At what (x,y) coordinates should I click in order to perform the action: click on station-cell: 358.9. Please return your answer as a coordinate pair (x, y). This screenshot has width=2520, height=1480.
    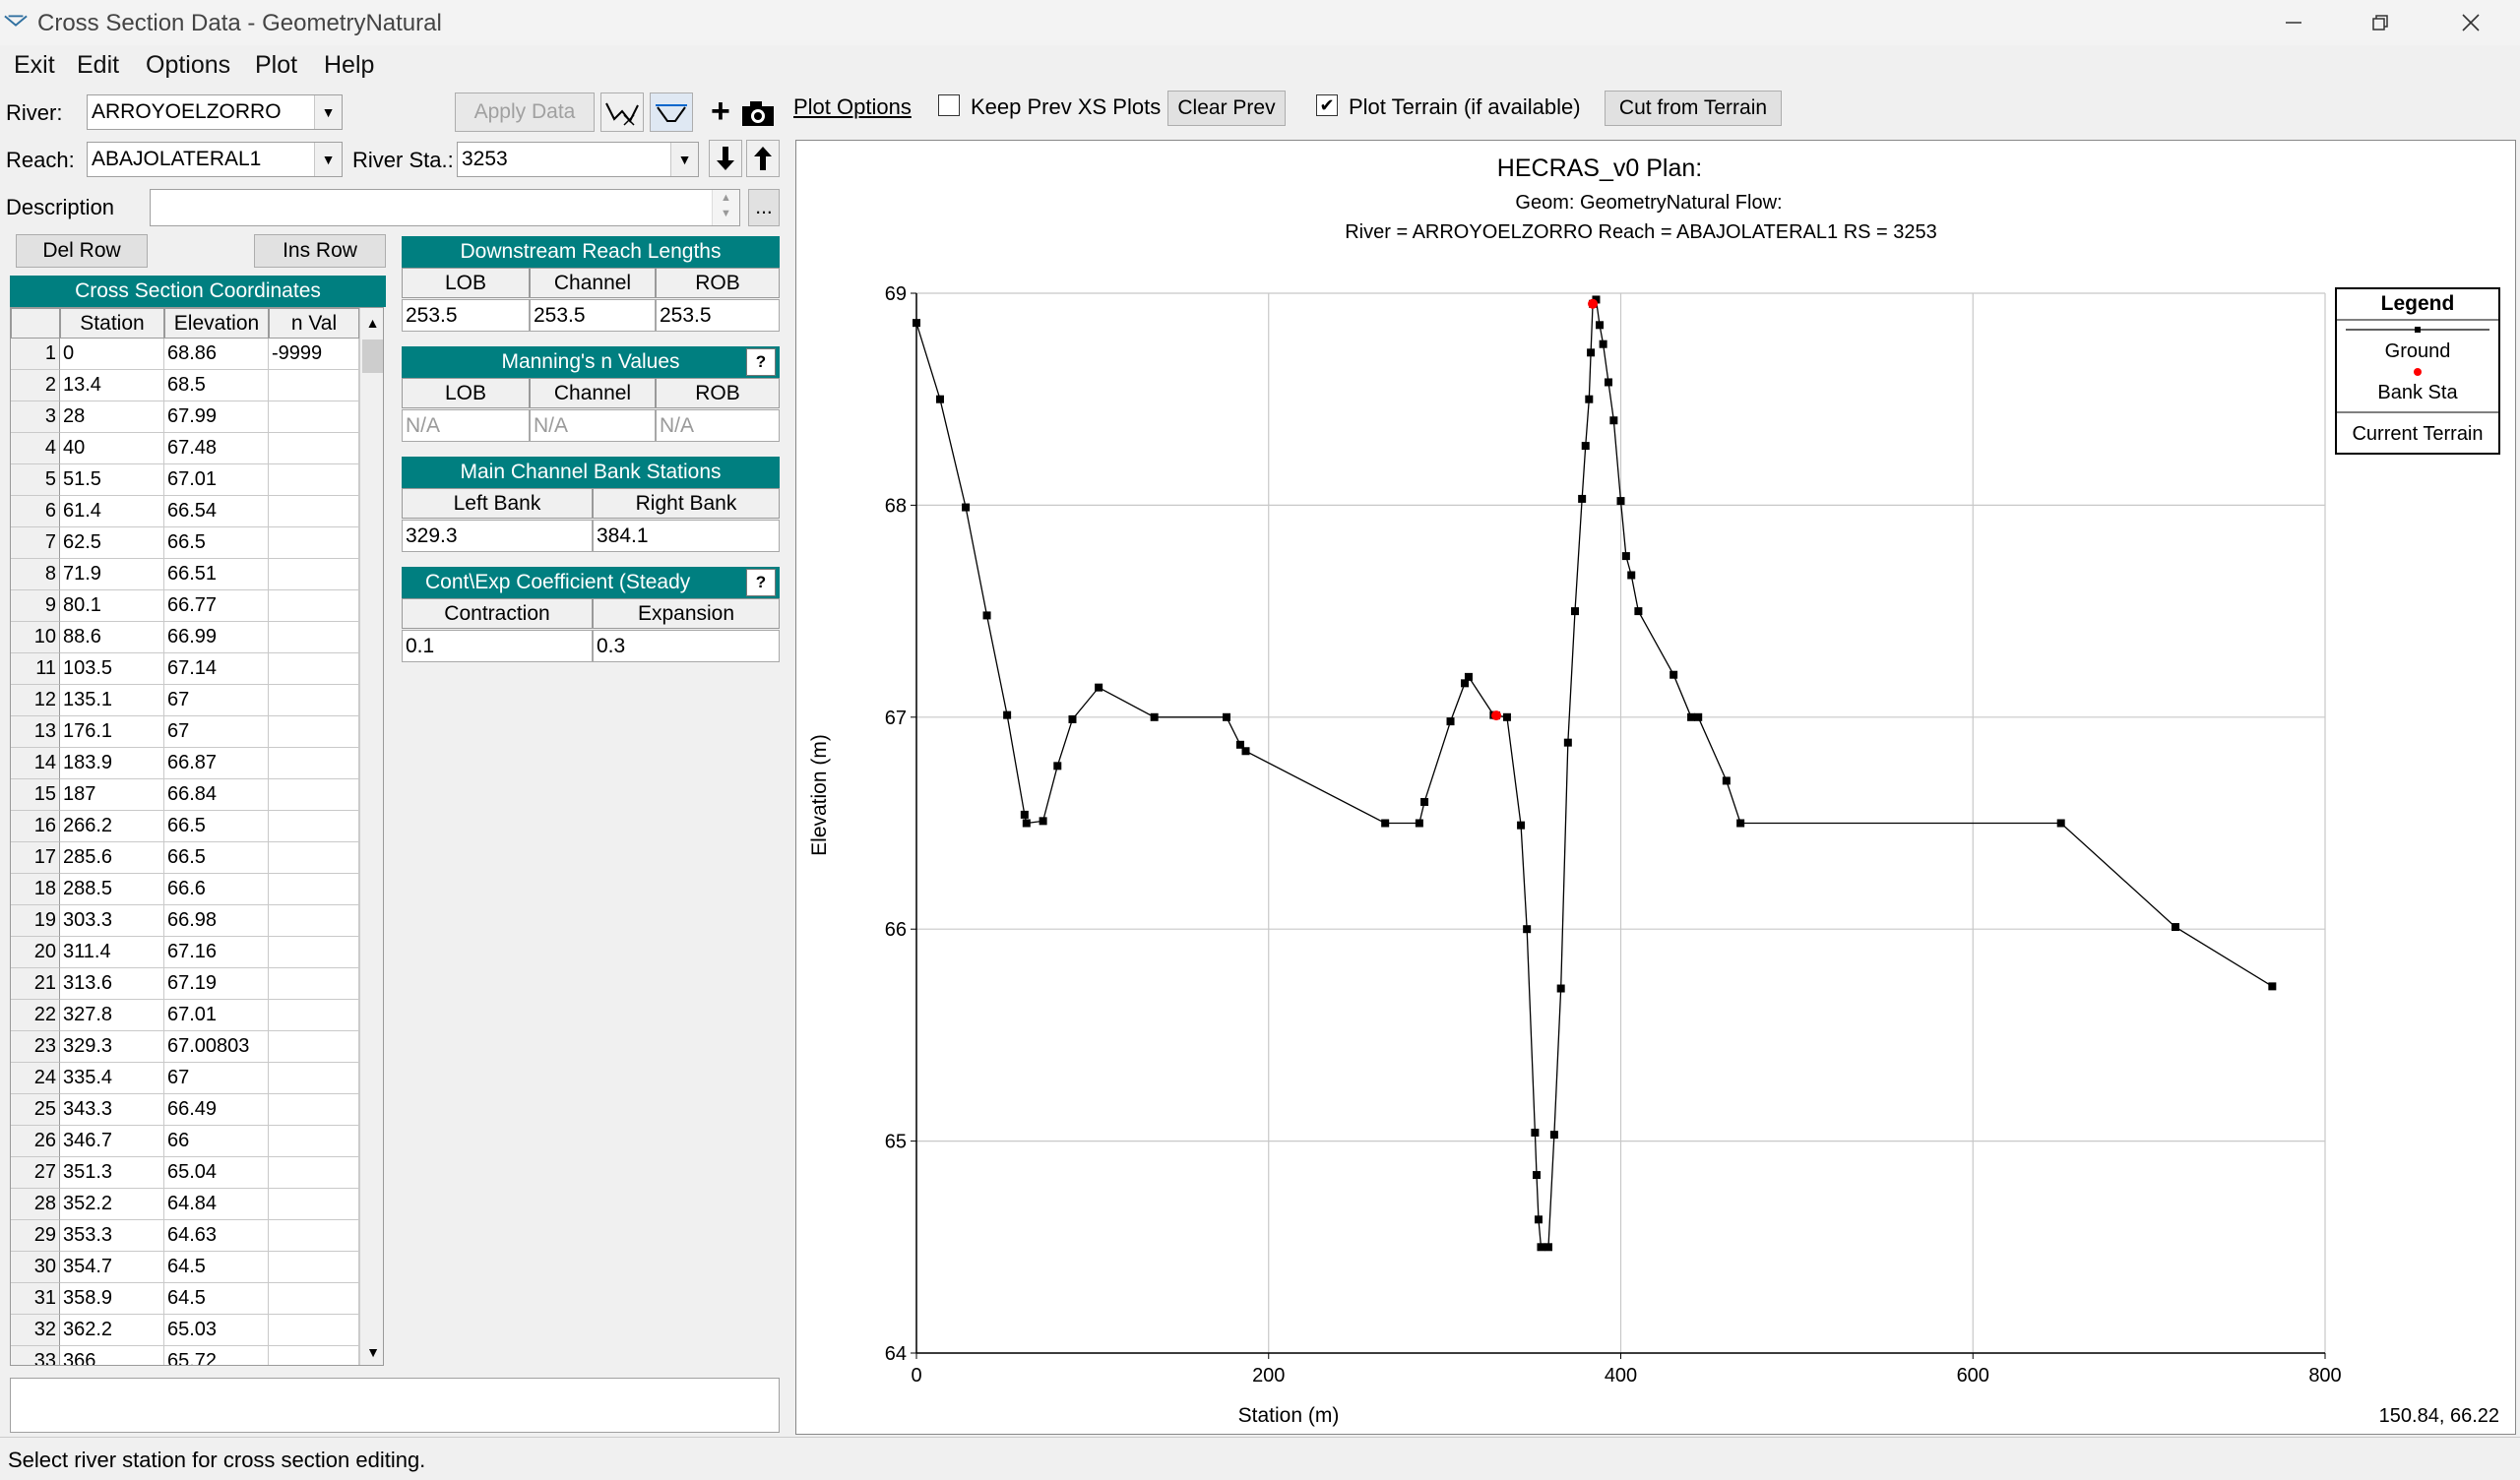
    Looking at the image, I should click on (112, 1299).